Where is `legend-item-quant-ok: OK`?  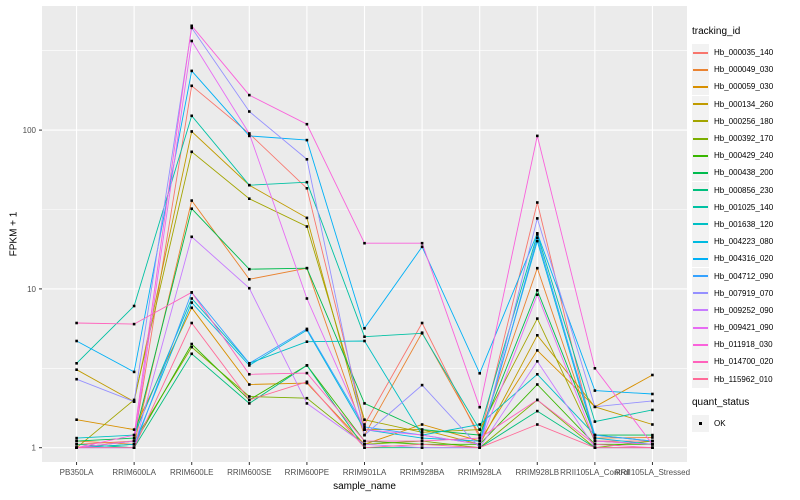
legend-item-quant-ok: OK is located at coordinates (745, 423).